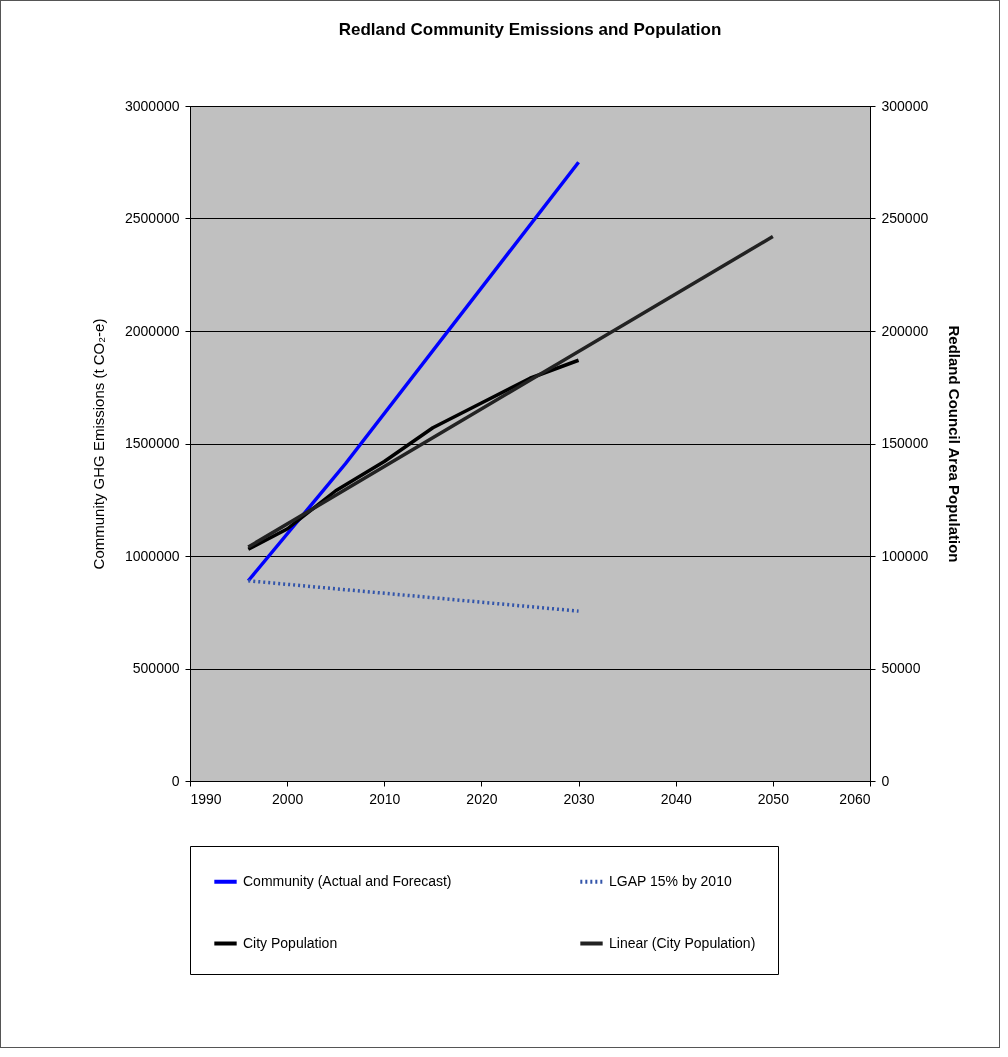 This screenshot has height=1057, width=1008. What do you see at coordinates (855, 798) in the screenshot?
I see `x-tick-label: 2060` at bounding box center [855, 798].